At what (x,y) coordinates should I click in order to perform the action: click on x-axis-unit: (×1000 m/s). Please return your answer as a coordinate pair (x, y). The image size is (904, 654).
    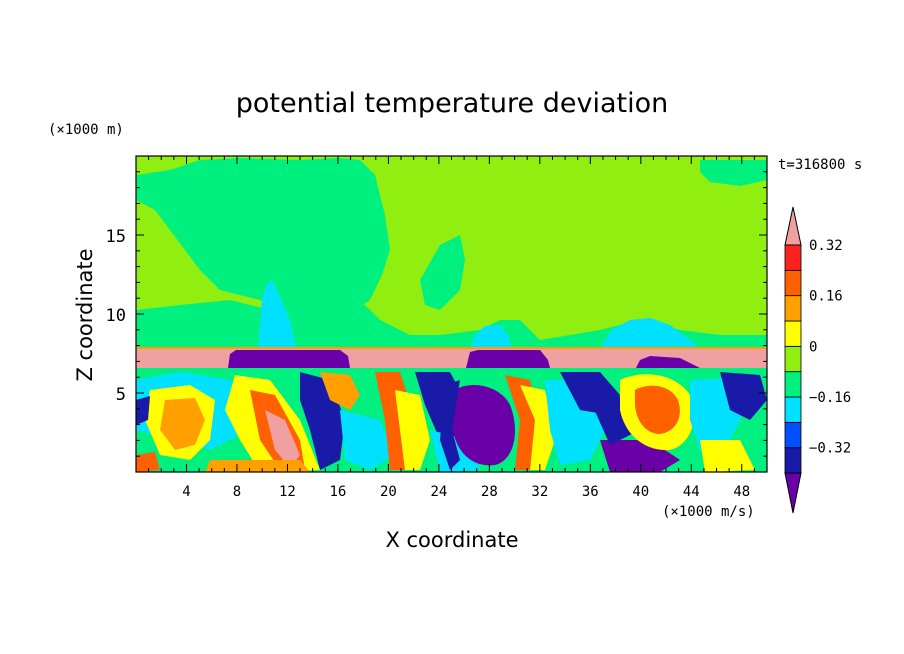
    Looking at the image, I should click on (708, 512).